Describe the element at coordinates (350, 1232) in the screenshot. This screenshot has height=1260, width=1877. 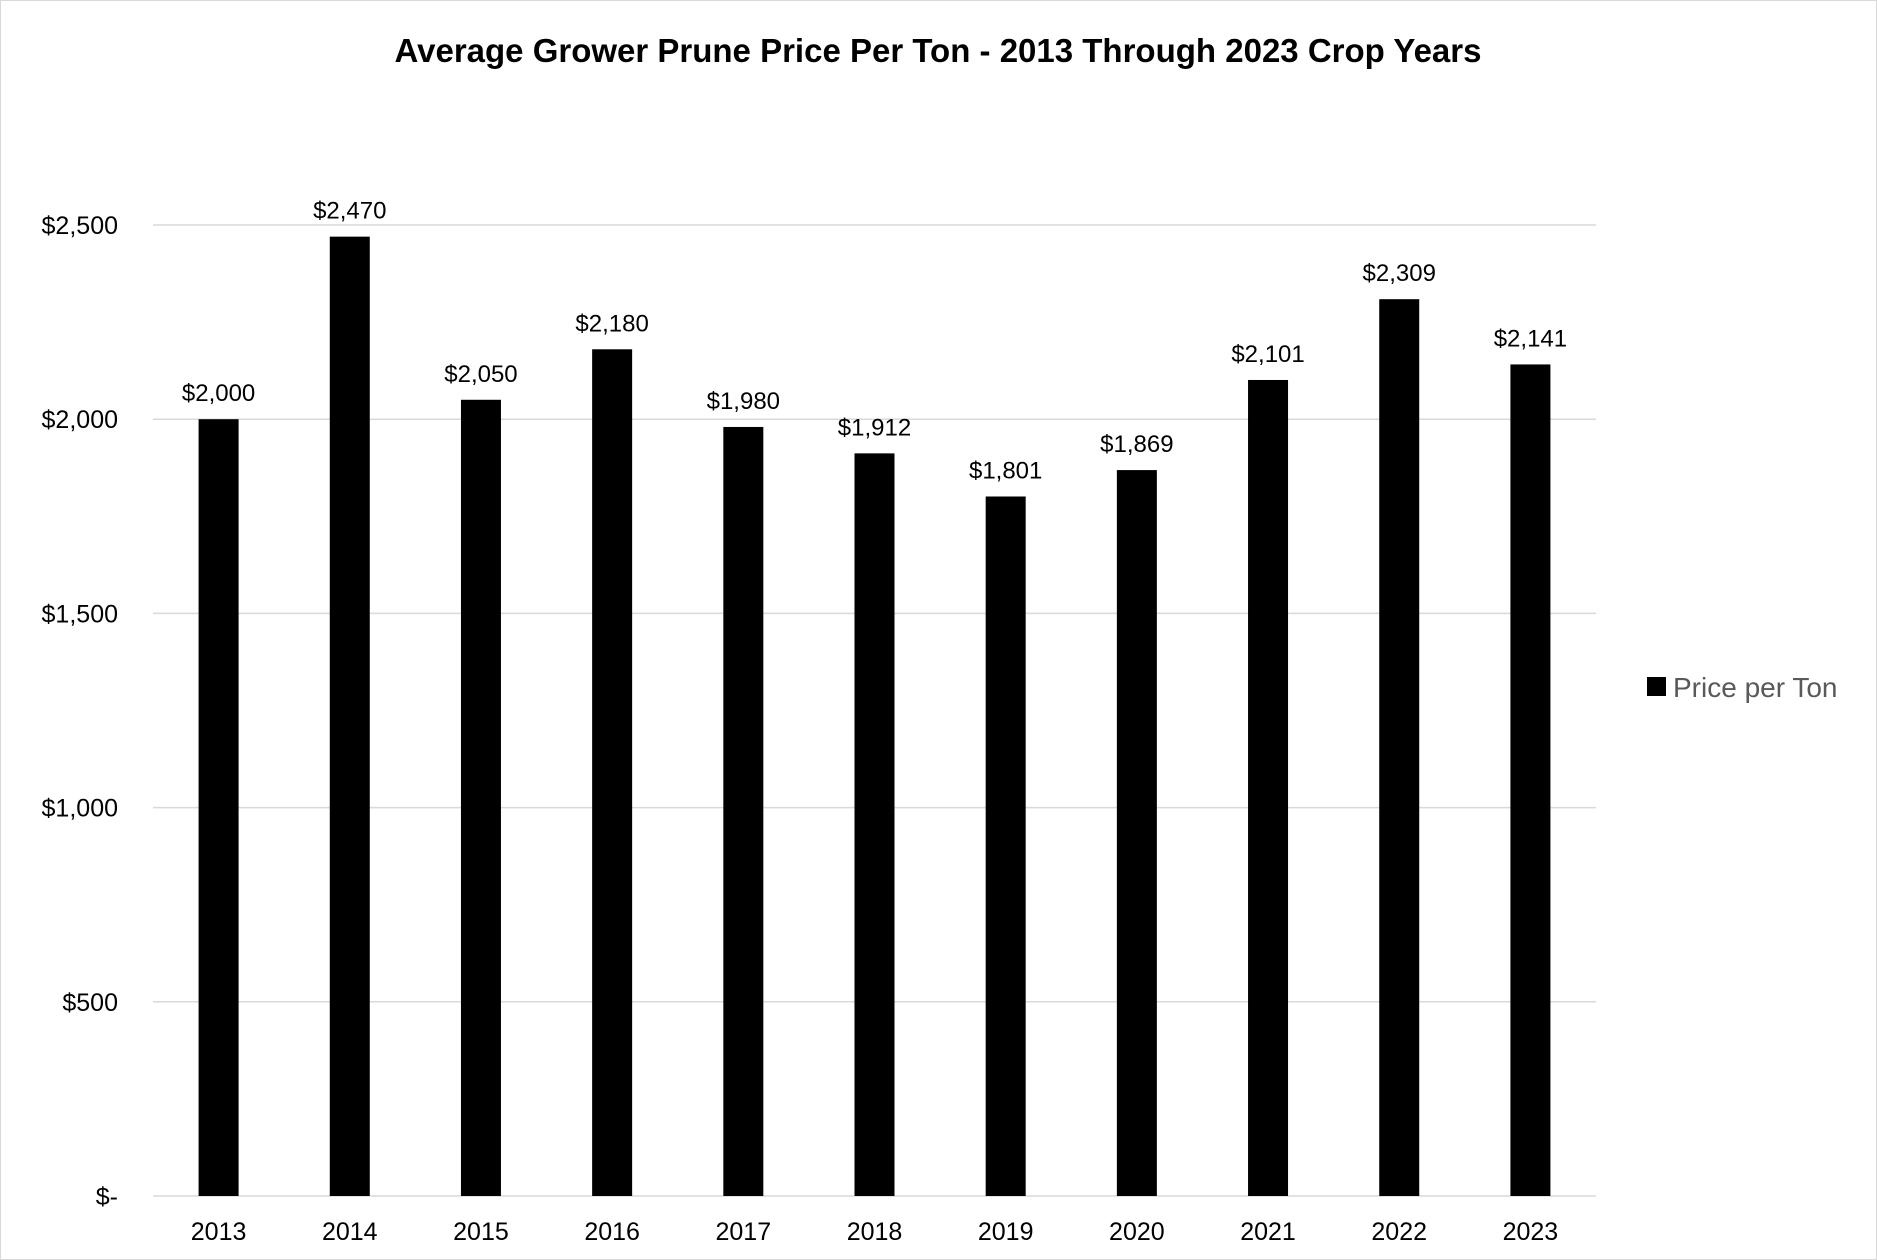
I see `x-tick-label-2014: 2014` at that location.